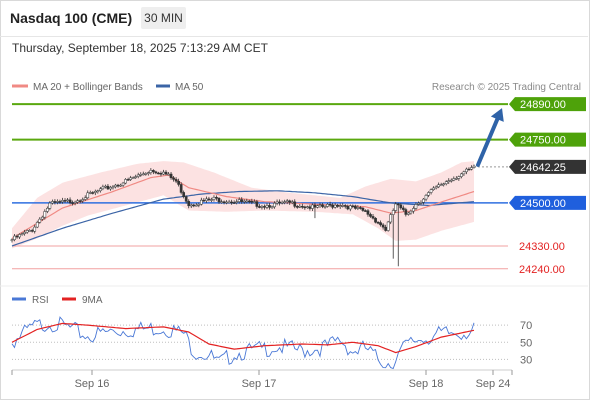 Image resolution: width=590 pixels, height=400 pixels. Describe the element at coordinates (506, 87) in the screenshot. I see `watermark: Research © 2025 Trading Central` at that location.